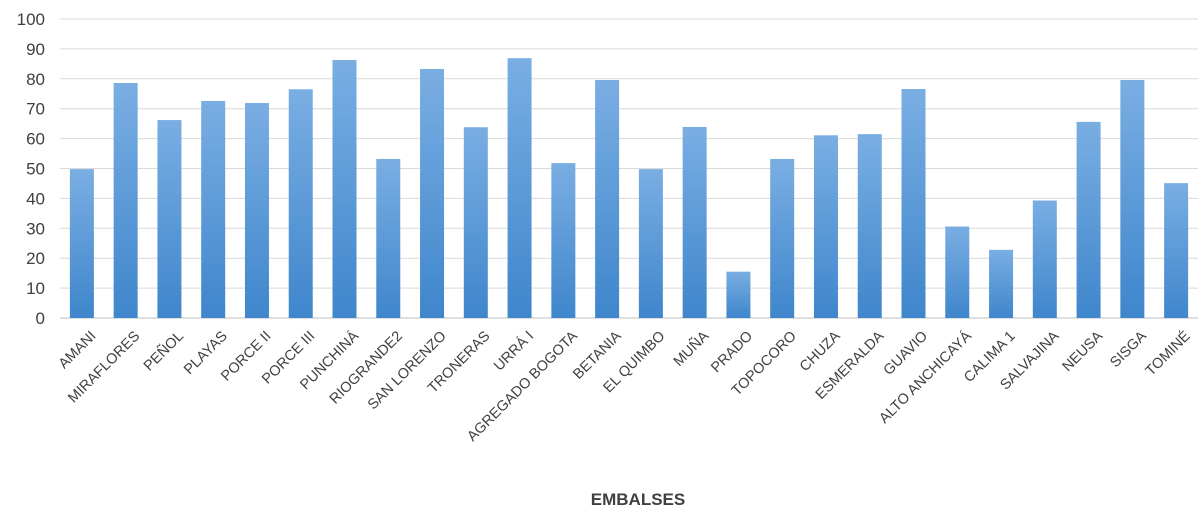  I want to click on x-tick-label: SISGA, so click(1128, 349).